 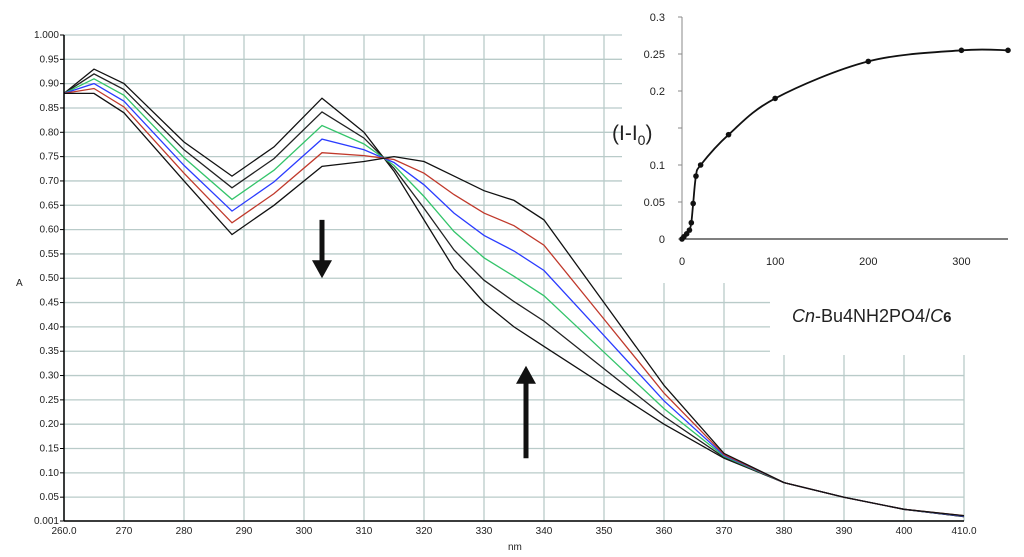 What do you see at coordinates (50, 449) in the screenshot?
I see `y-tick-label: 0.15` at bounding box center [50, 449].